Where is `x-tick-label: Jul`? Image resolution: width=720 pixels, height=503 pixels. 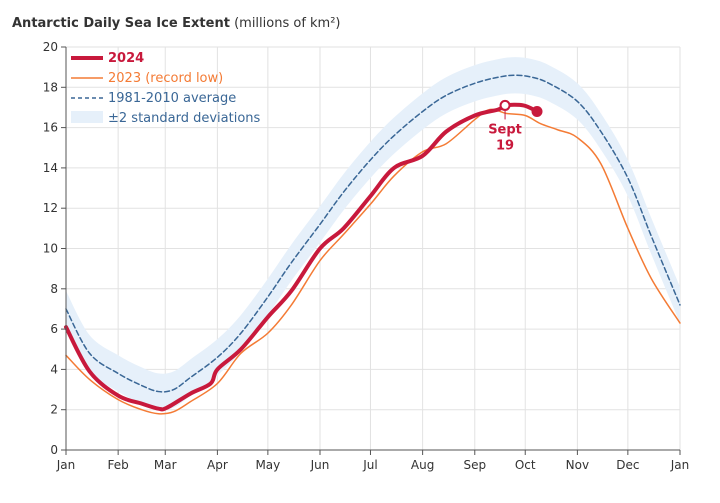 x-tick-label: Jul is located at coordinates (369, 465).